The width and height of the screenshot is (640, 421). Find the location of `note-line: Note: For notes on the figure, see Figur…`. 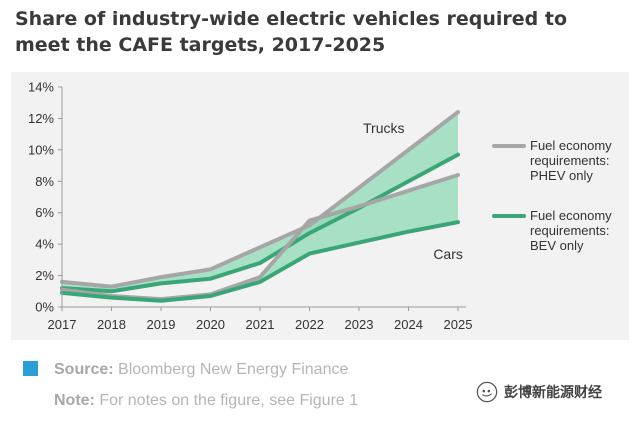

note-line: Note: For notes on the figure, see Figur… is located at coordinates (206, 401).